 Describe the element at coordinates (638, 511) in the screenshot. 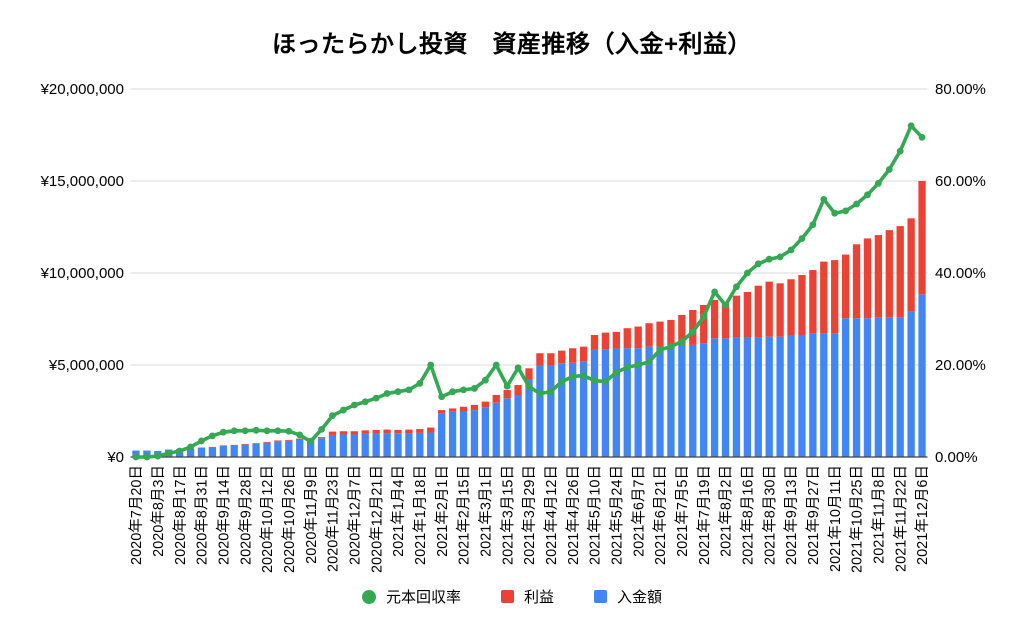

I see `x-axis-label: 2021年6月7日` at that location.